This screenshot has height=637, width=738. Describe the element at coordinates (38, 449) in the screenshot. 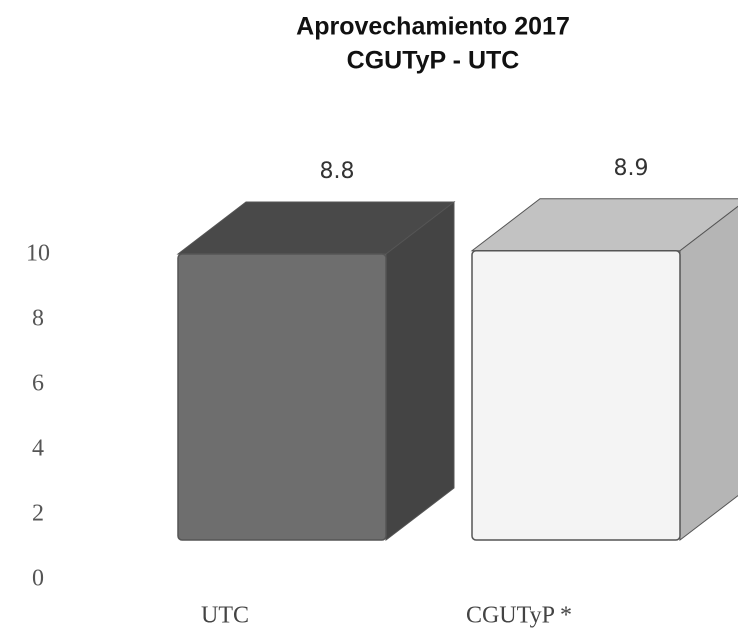

I see `y-tick-label: 4` at that location.